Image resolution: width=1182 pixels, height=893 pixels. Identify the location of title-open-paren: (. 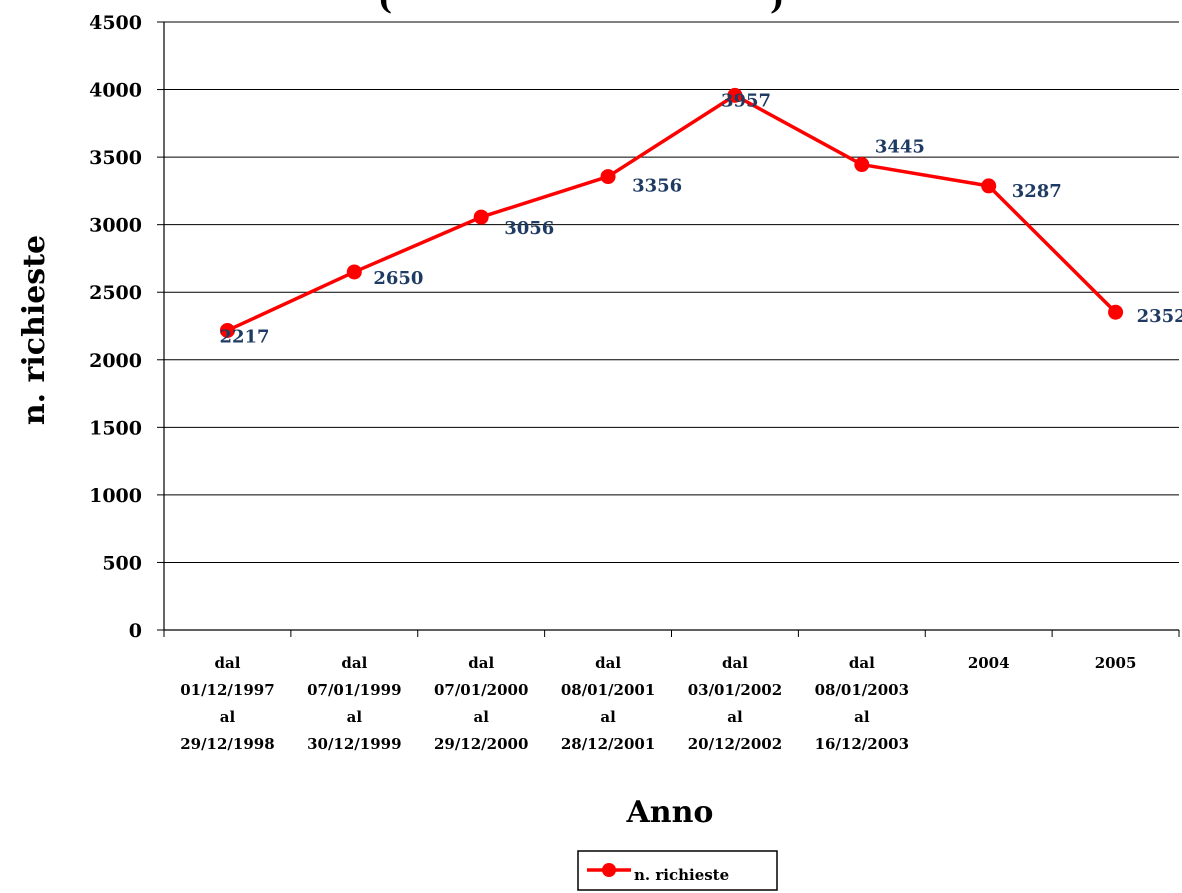
(385, 8).